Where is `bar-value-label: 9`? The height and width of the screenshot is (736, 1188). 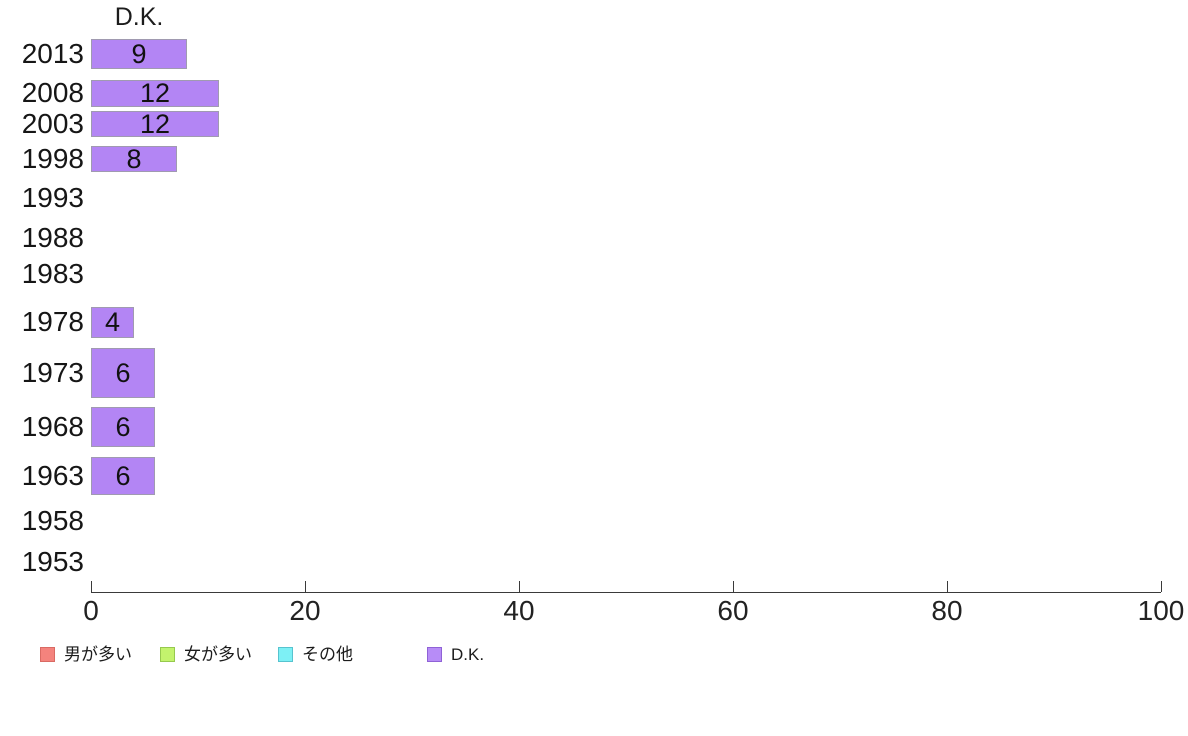 bar-value-label: 9 is located at coordinates (139, 53).